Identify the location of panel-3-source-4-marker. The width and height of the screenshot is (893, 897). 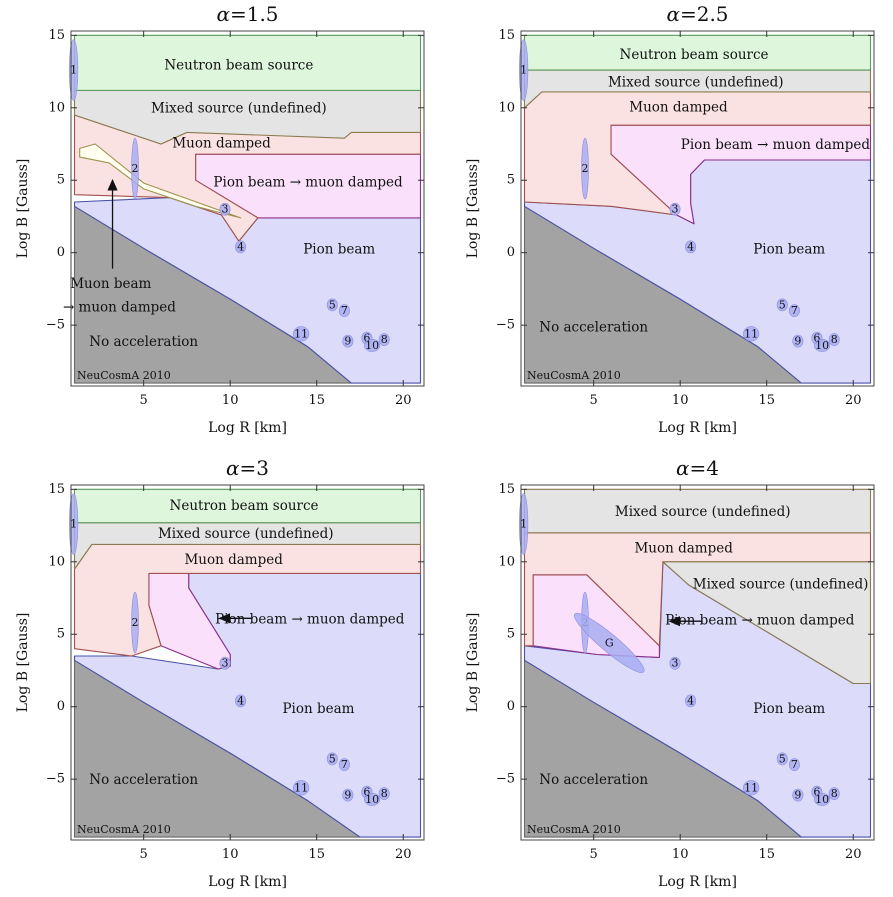
(241, 701).